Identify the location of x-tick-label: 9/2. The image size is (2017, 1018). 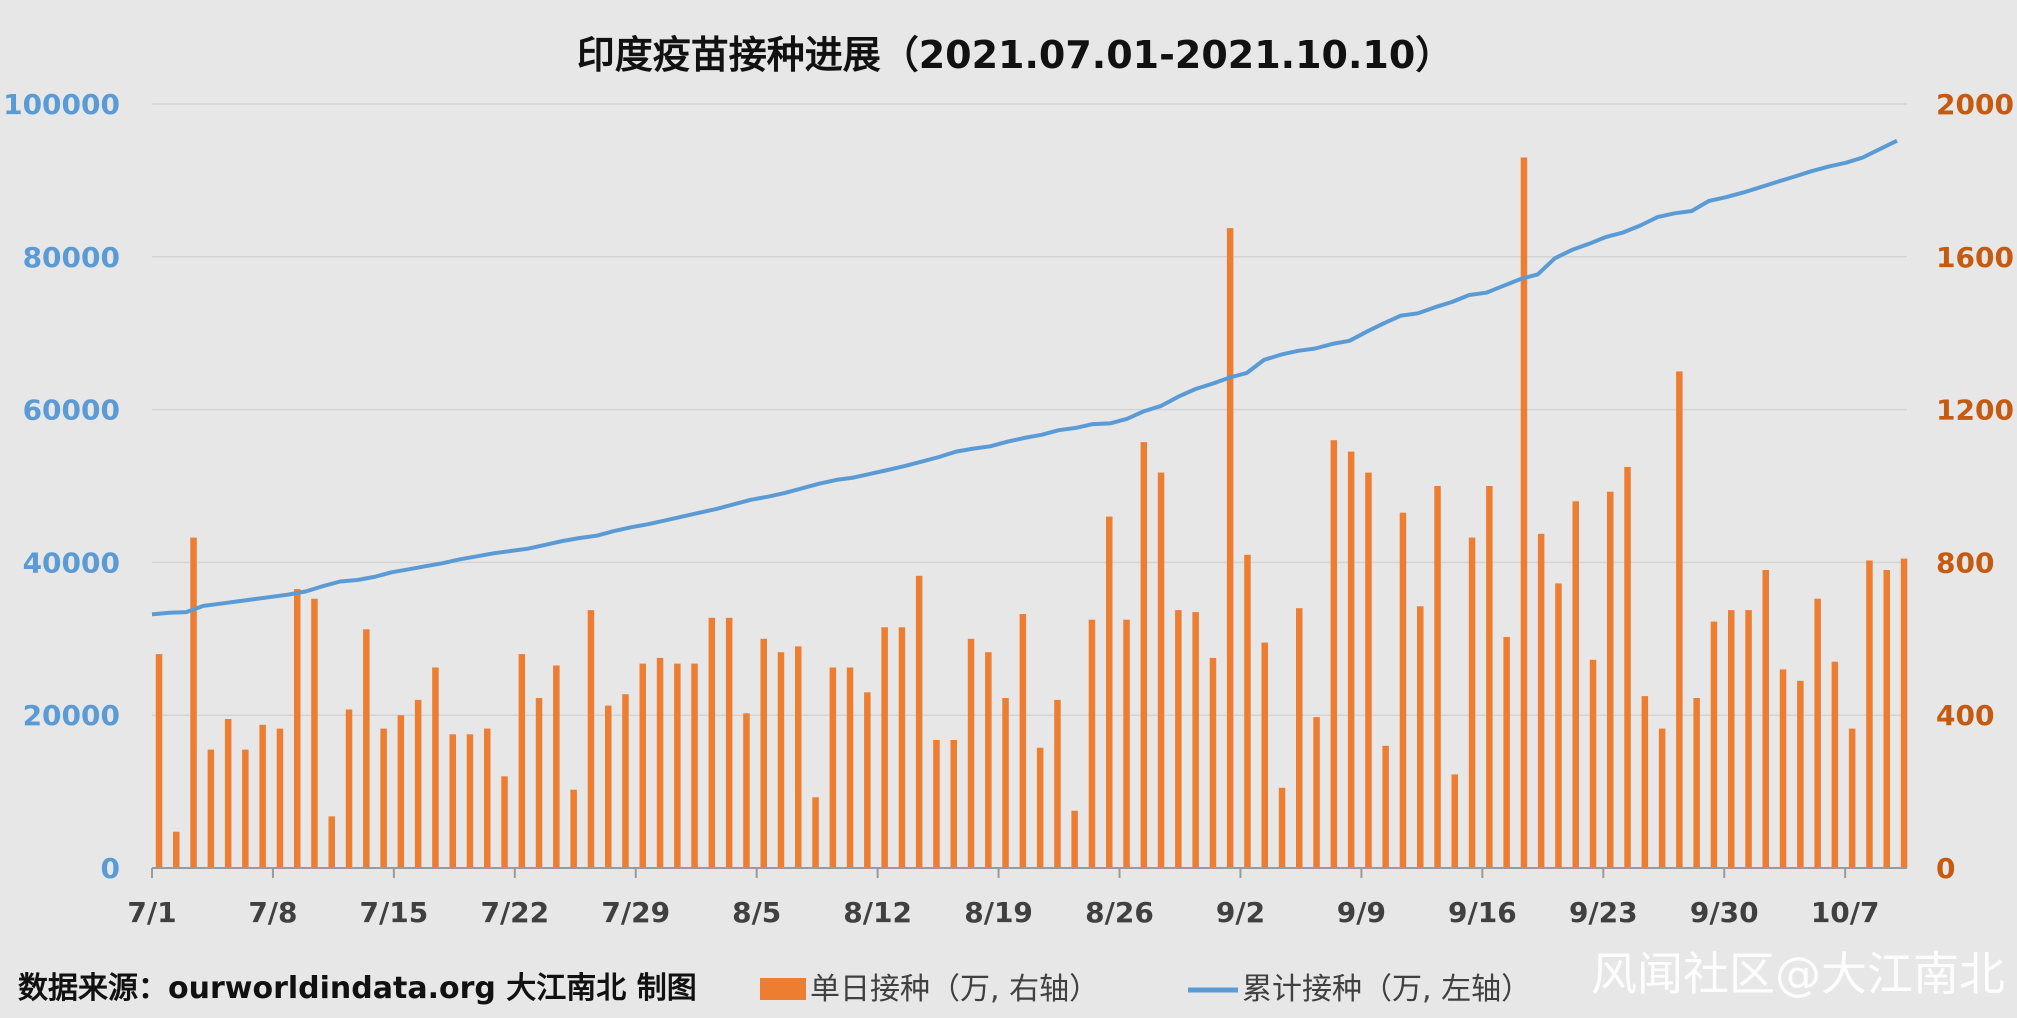
(1240, 912).